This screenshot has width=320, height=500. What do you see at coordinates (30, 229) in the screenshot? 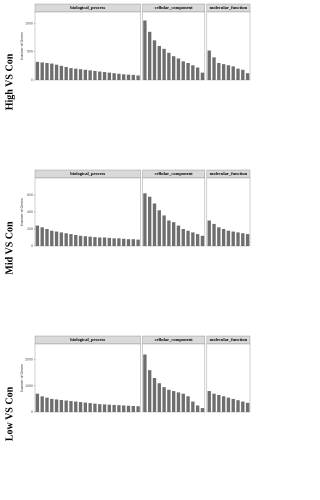
I see `y-tick-label: 200` at bounding box center [30, 229].